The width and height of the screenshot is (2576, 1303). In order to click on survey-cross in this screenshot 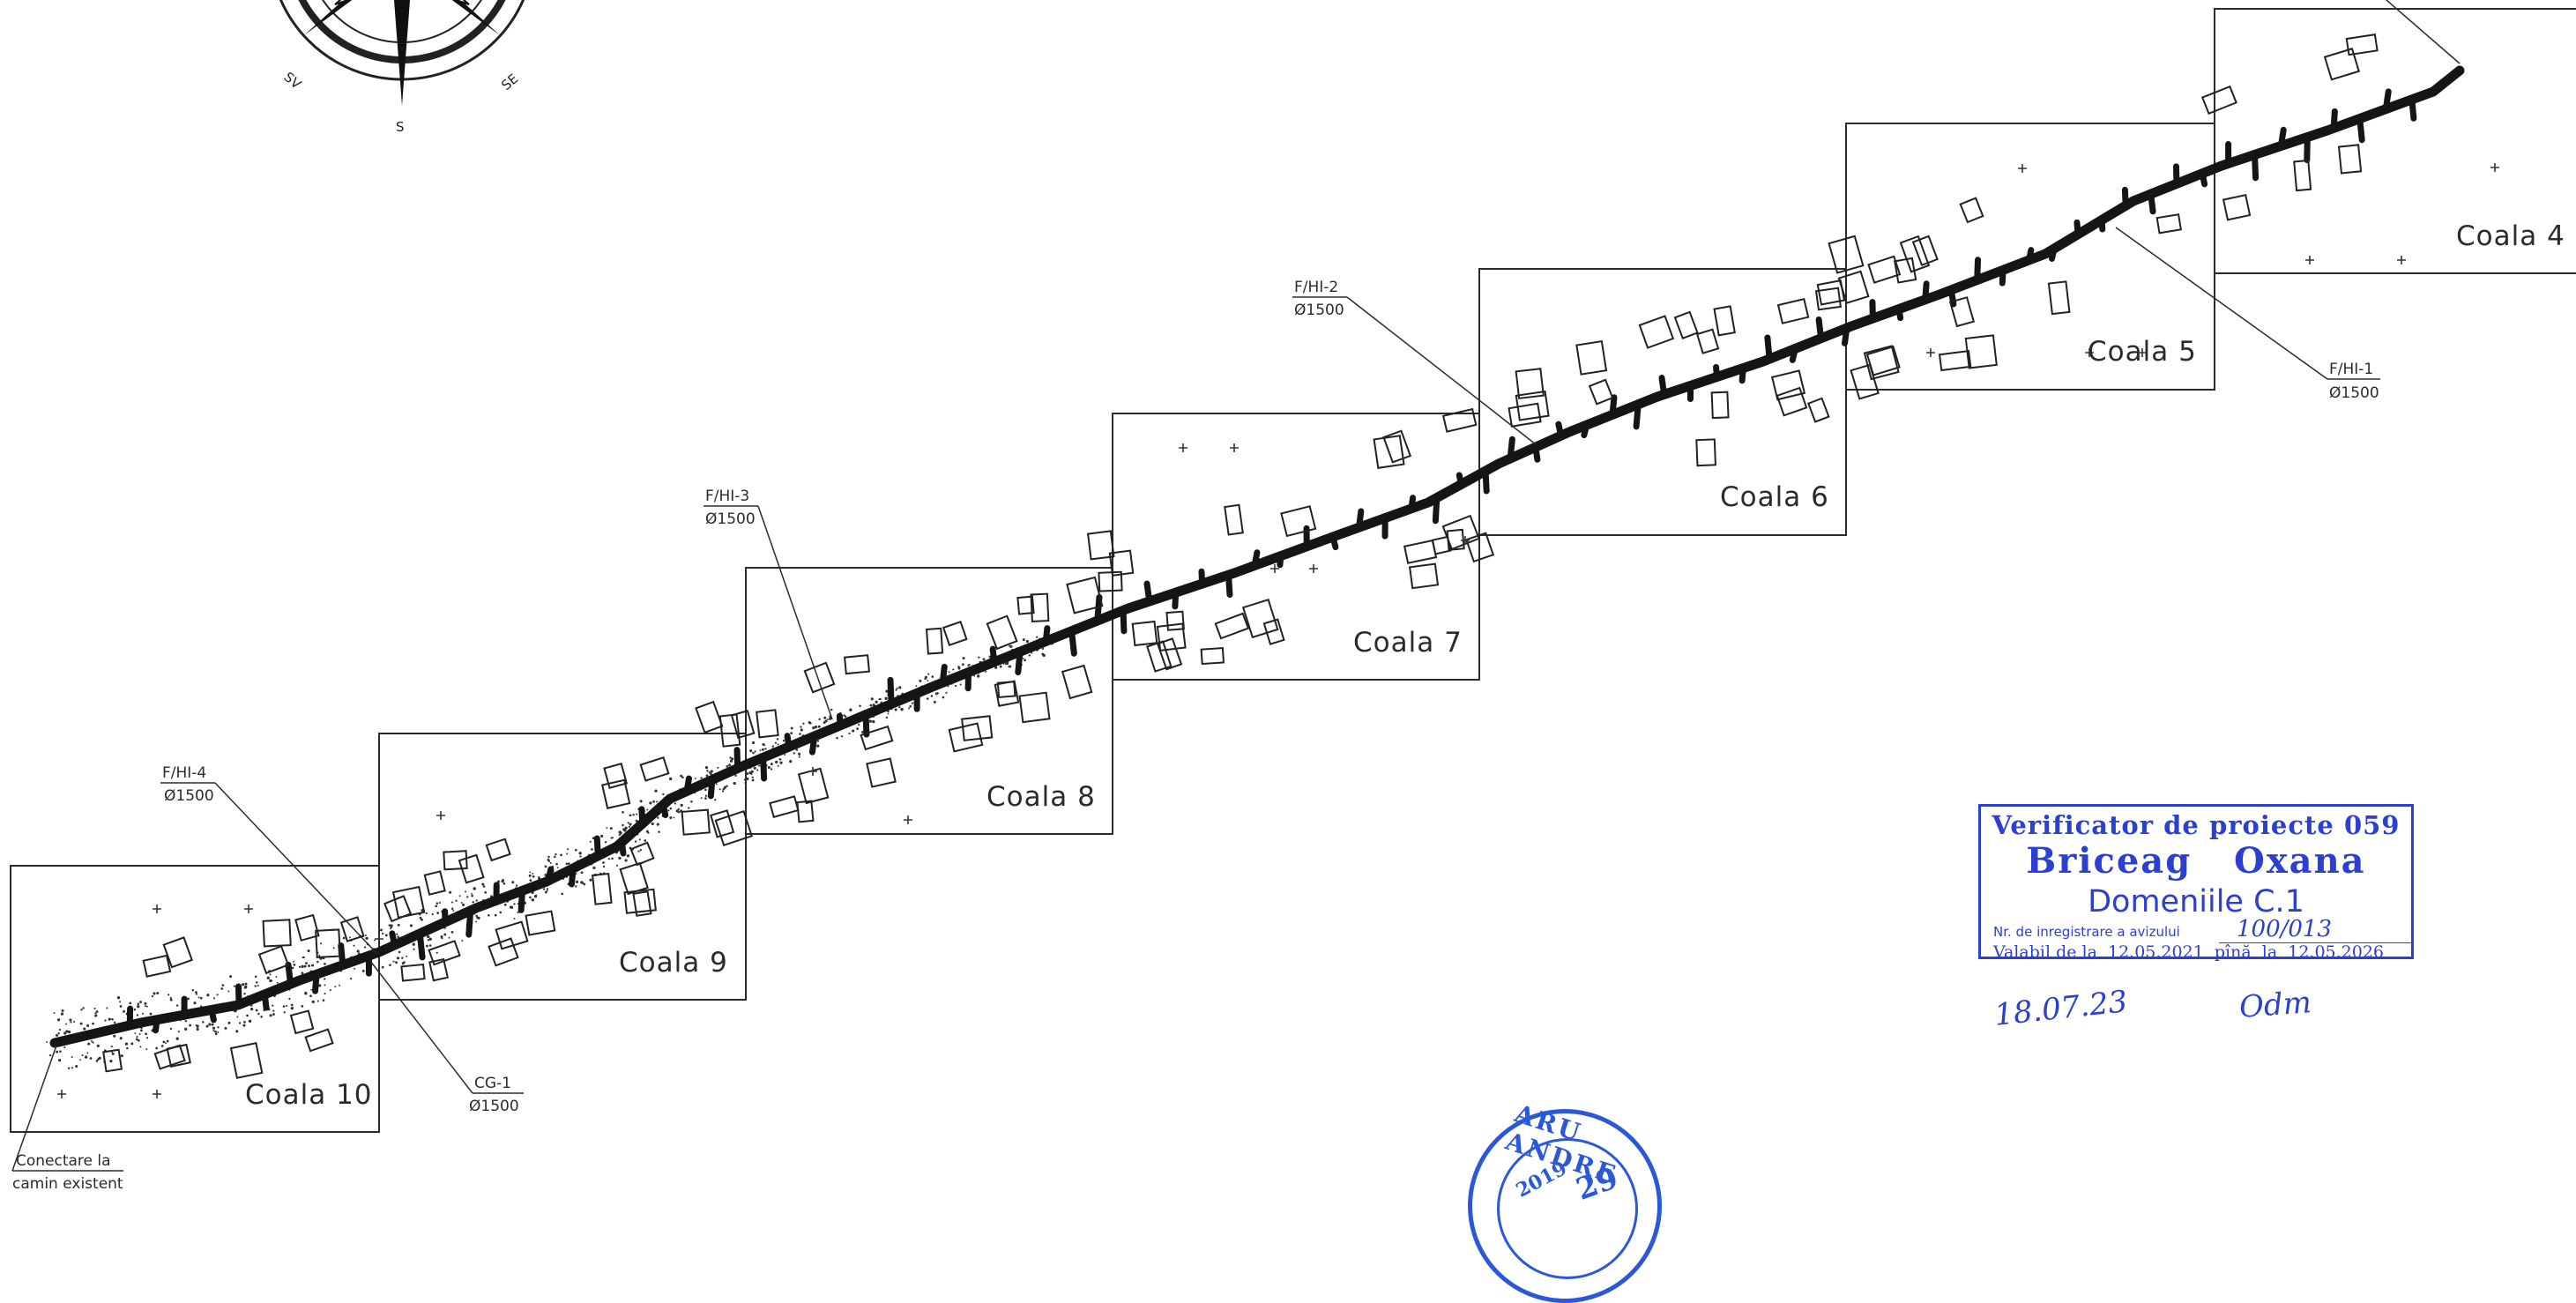, I will do `click(2022, 169)`.